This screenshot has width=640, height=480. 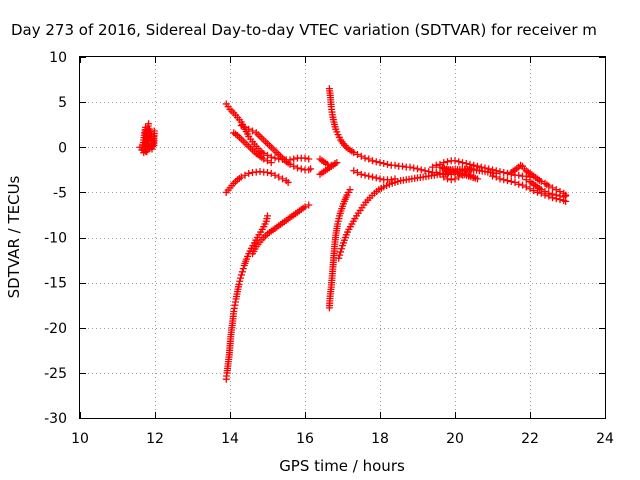 I want to click on series-arc-g, so click(x=281, y=229).